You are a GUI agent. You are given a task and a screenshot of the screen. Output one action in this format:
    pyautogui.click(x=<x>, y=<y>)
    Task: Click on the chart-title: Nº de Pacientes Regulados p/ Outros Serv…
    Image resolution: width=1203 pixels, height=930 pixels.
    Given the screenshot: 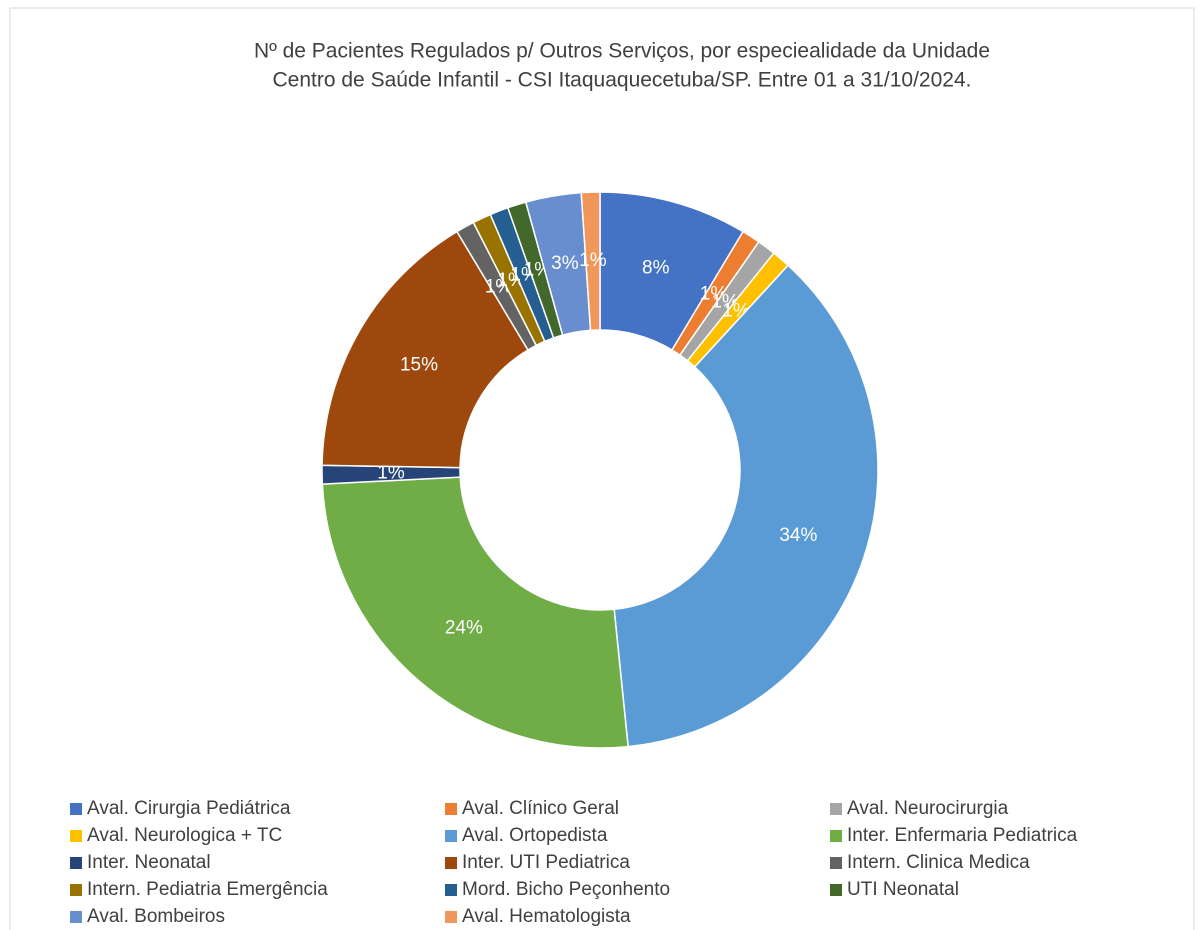 What is the action you would take?
    pyautogui.click(x=622, y=51)
    